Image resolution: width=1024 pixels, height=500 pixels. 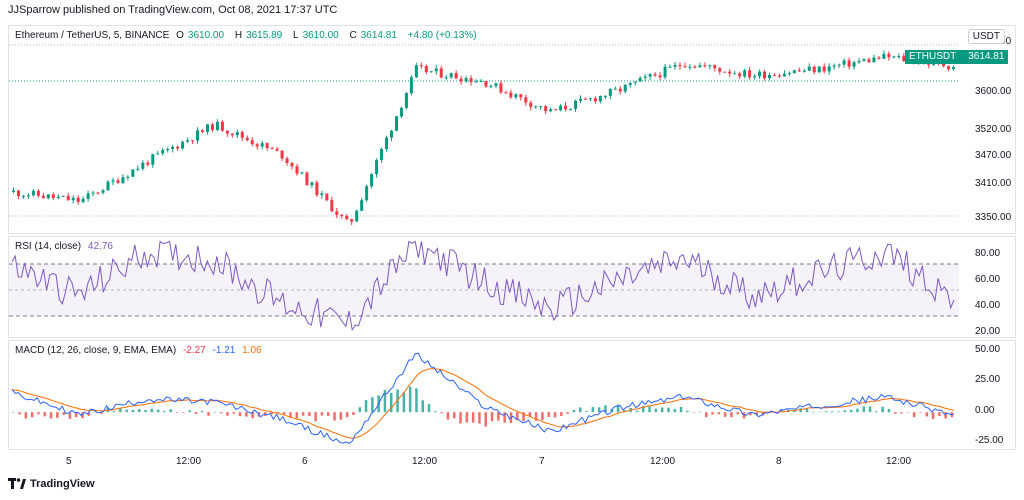 What do you see at coordinates (986, 36) in the screenshot?
I see `currency-button: USDT` at bounding box center [986, 36].